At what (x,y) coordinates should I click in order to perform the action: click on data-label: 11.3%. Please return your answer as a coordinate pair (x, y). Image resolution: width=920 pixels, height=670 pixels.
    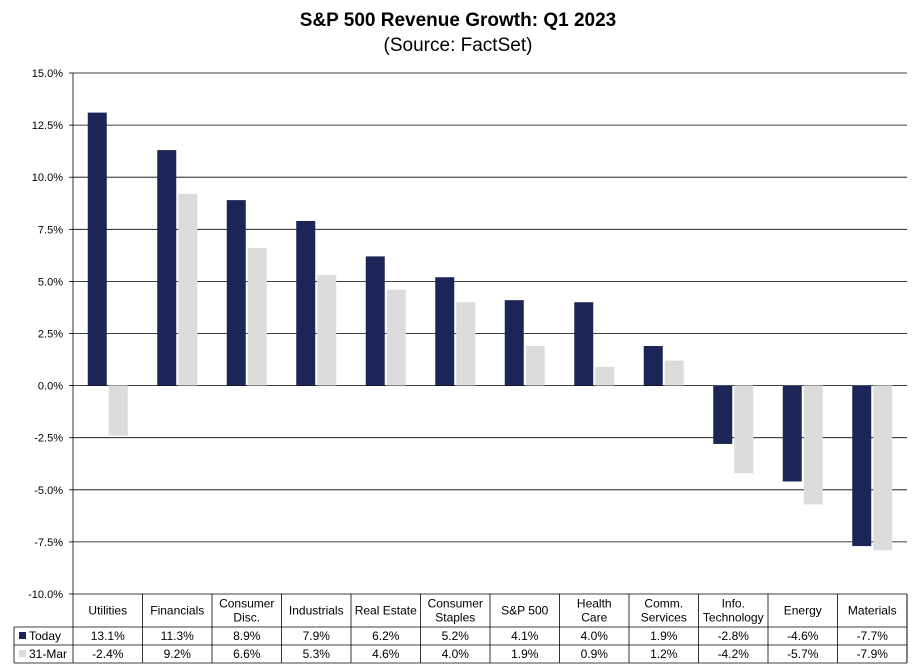
    Looking at the image, I should click on (177, 636).